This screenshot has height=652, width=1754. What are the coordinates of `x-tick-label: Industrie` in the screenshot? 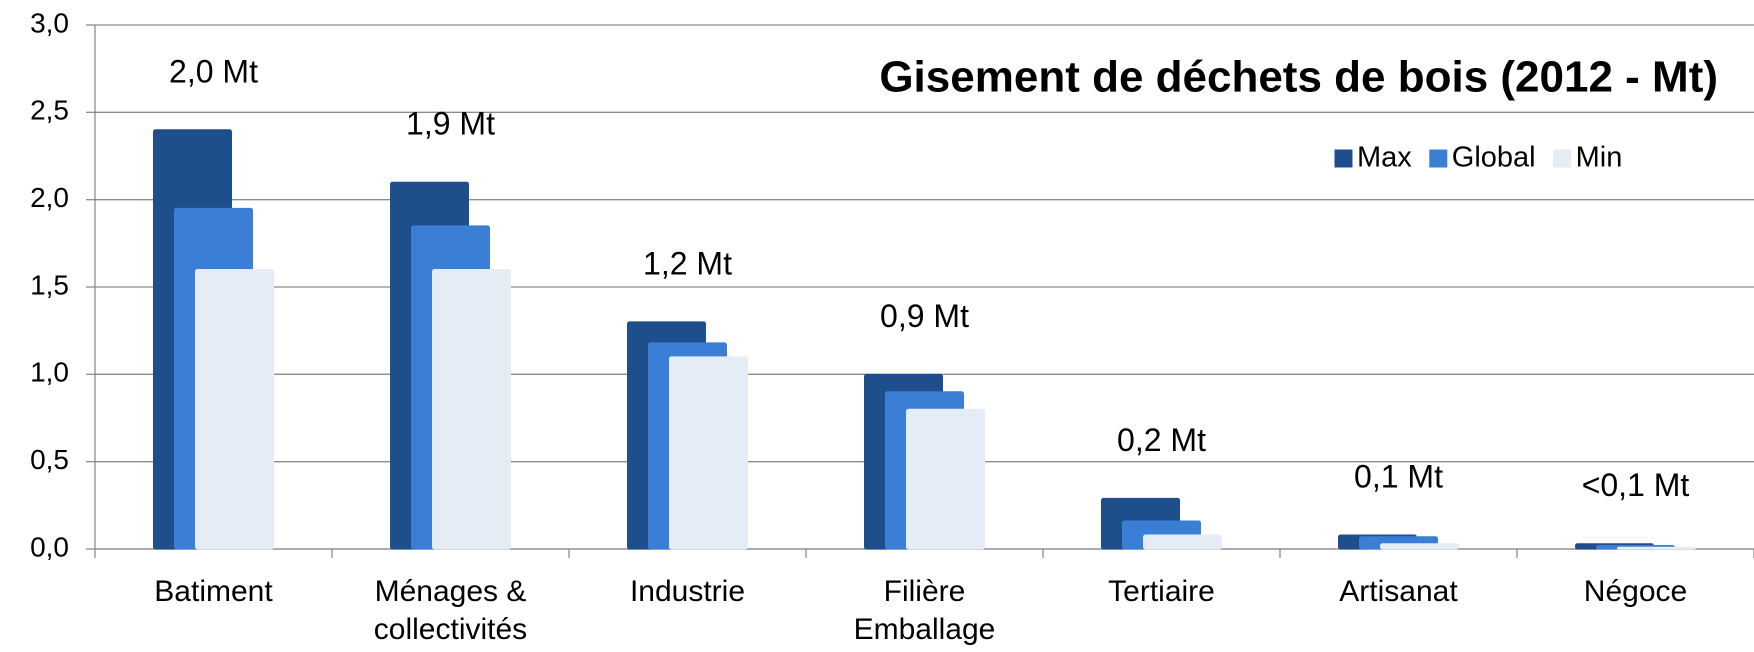 It's located at (687, 591).